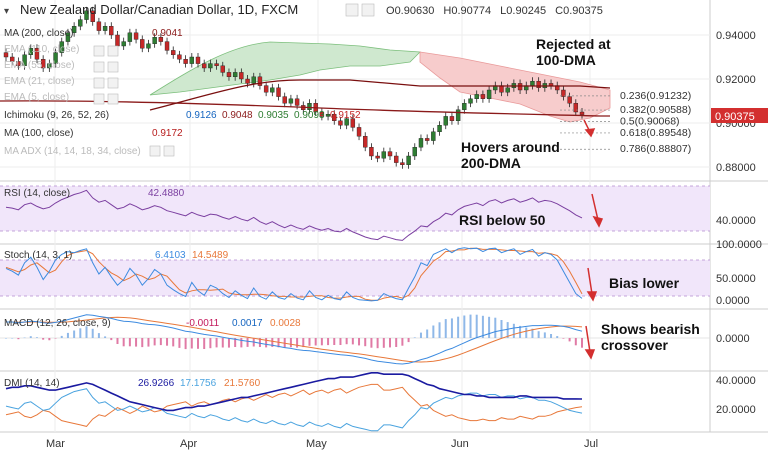 The image size is (768, 454). Describe the element at coordinates (156, 383) in the screenshot. I see `dmi-adx-value: 26.9266` at that location.